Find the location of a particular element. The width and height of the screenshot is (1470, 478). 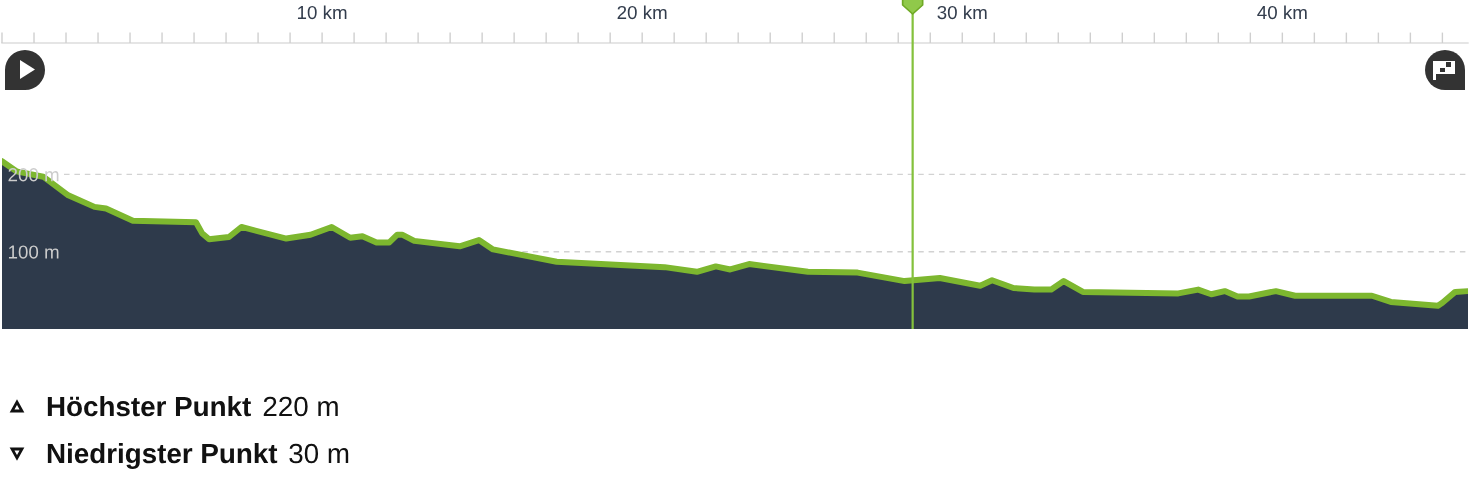

y-tick-label: 100 m is located at coordinates (33, 252).